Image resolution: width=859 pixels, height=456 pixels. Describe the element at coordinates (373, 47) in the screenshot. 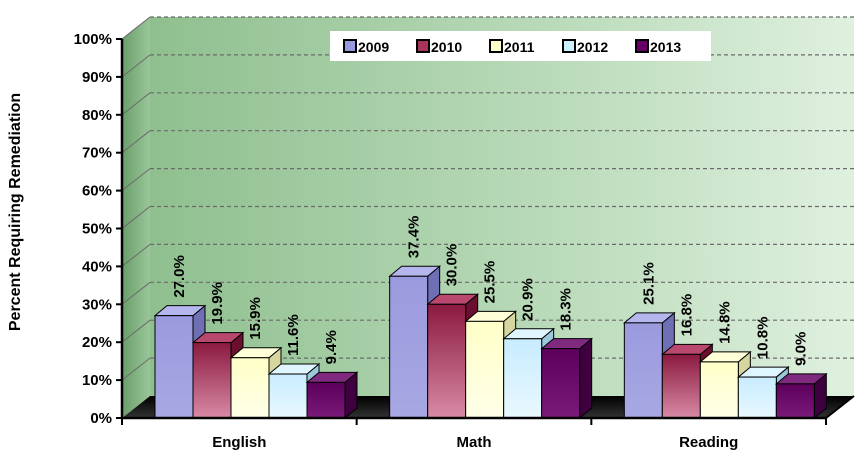

I see `legend-label: 2009` at that location.